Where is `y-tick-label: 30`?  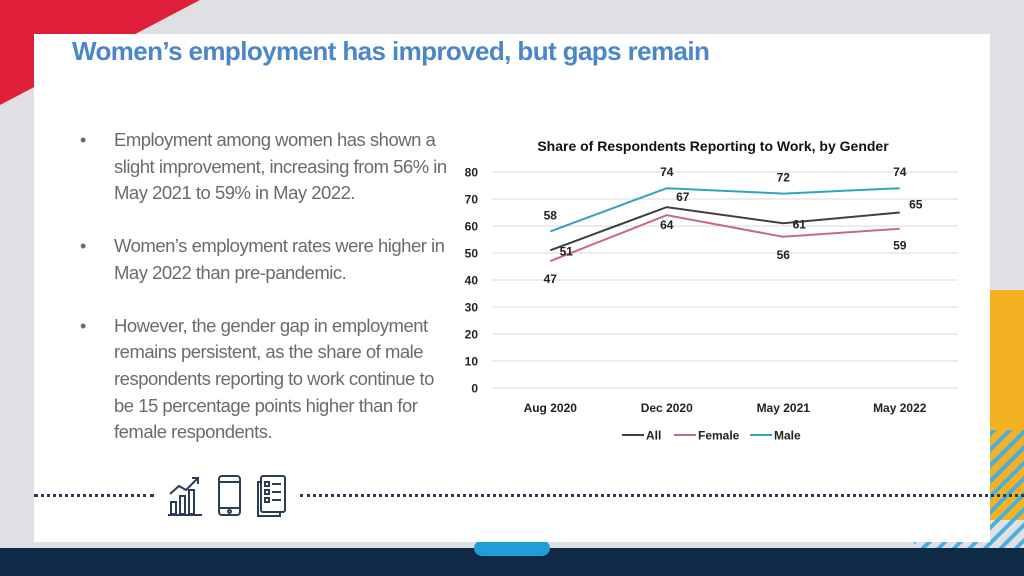 y-tick-label: 30 is located at coordinates (472, 308).